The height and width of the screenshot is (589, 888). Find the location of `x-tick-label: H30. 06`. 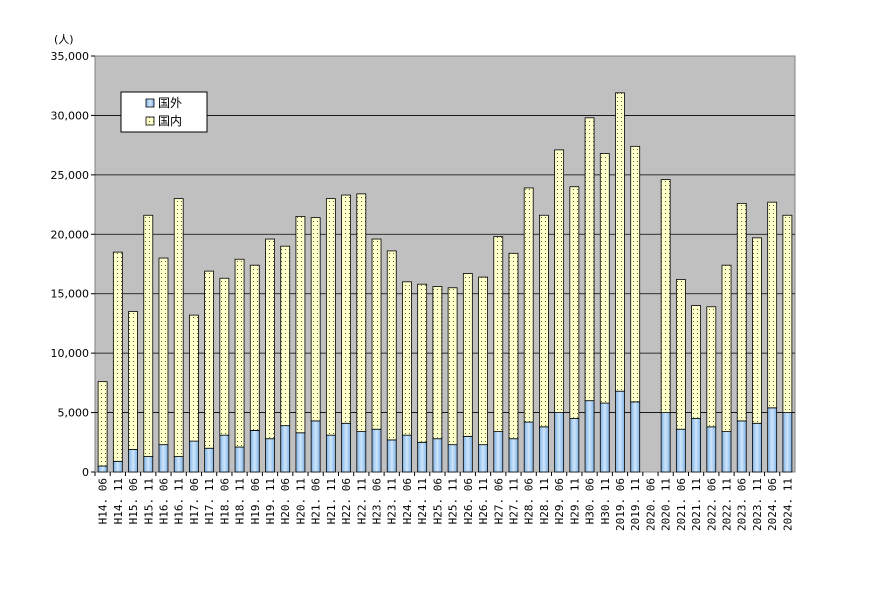

x-tick-label: H30. 06 is located at coordinates (590, 501).